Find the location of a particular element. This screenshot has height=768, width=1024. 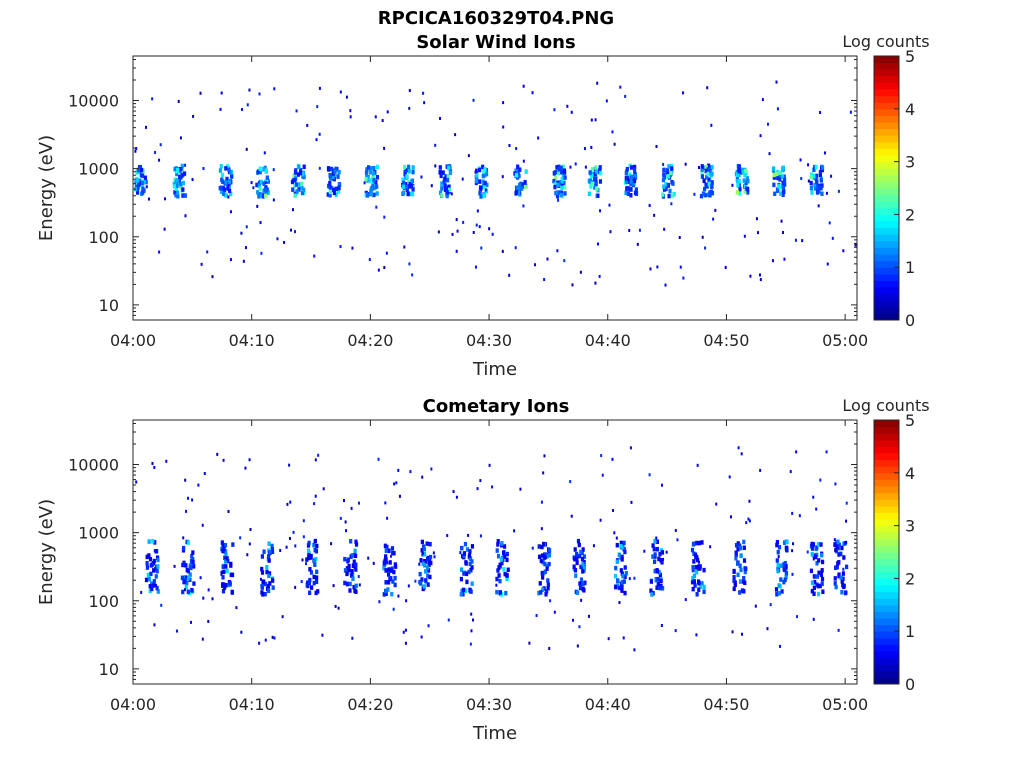

y-tick-label: 10 is located at coordinates (109, 305).